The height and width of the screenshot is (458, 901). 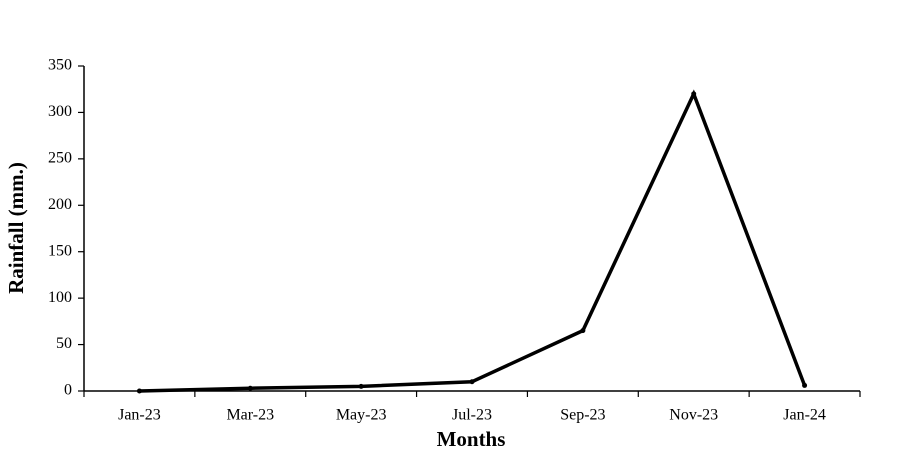 I want to click on y-tick-label: 350, so click(x=60, y=65).